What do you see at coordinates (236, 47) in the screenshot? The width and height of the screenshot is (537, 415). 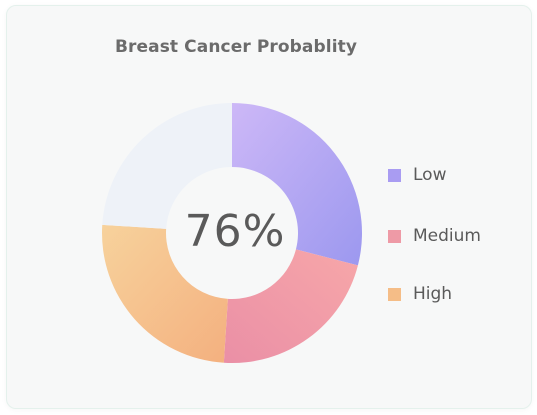 I see `chart-title: Breast Cancer Probablity` at bounding box center [236, 47].